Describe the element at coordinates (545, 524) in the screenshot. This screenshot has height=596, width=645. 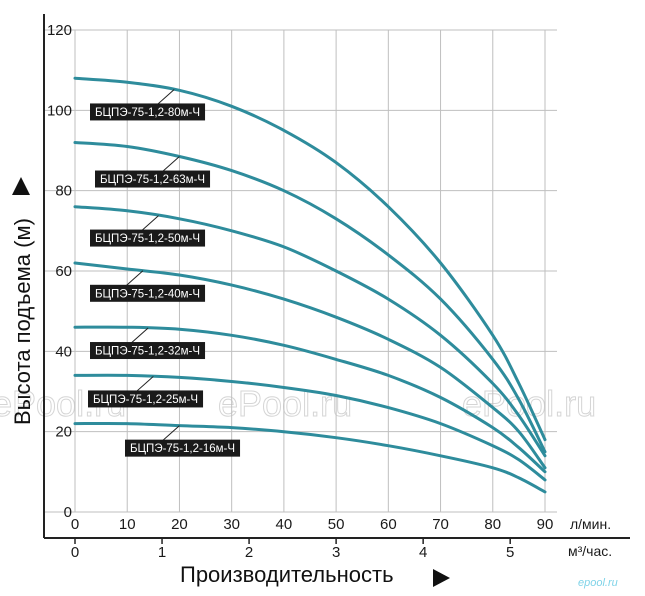
I see `x-tick-label: 90` at that location.